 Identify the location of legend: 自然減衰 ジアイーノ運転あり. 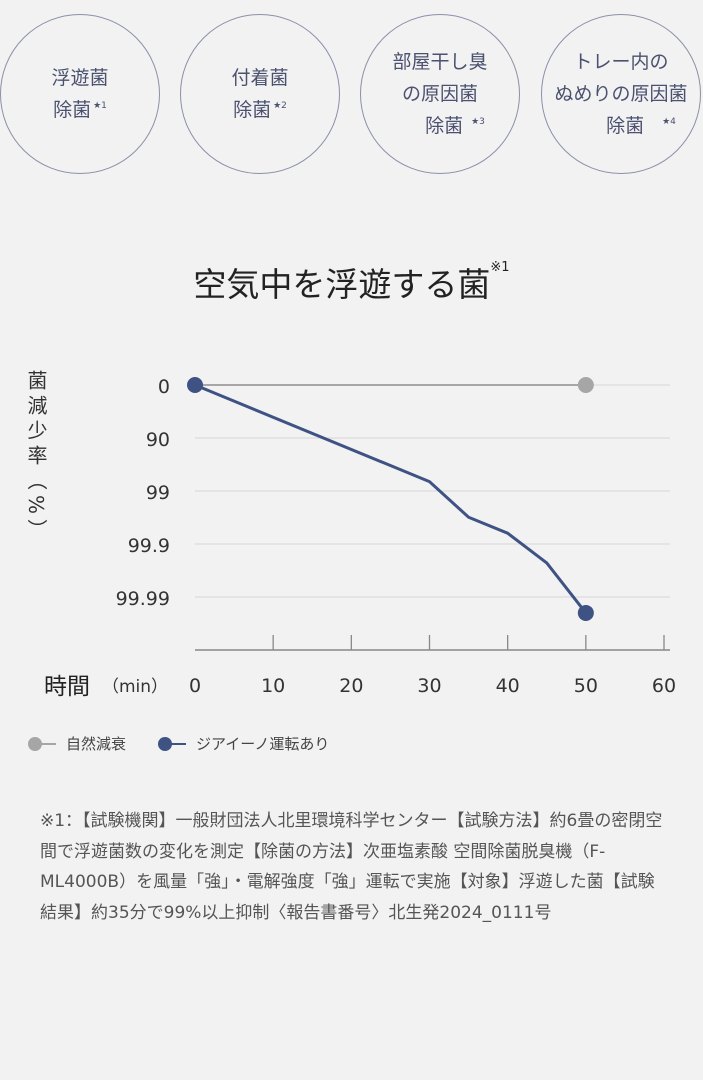
(194, 743).